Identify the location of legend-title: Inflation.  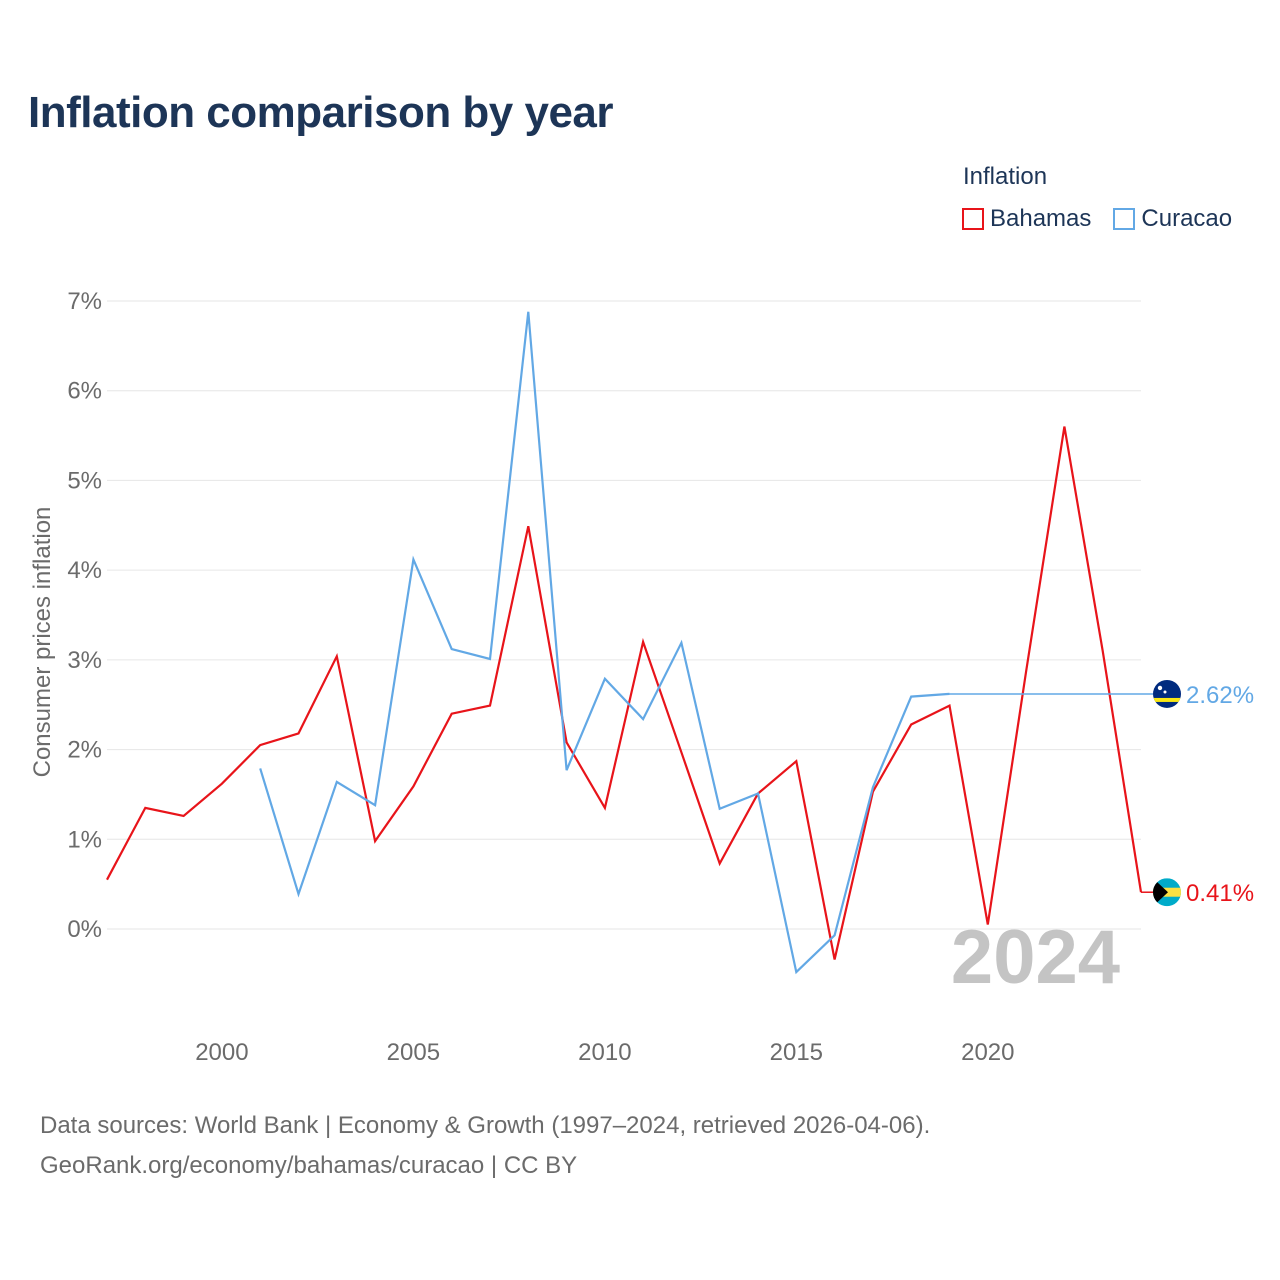
(1005, 176).